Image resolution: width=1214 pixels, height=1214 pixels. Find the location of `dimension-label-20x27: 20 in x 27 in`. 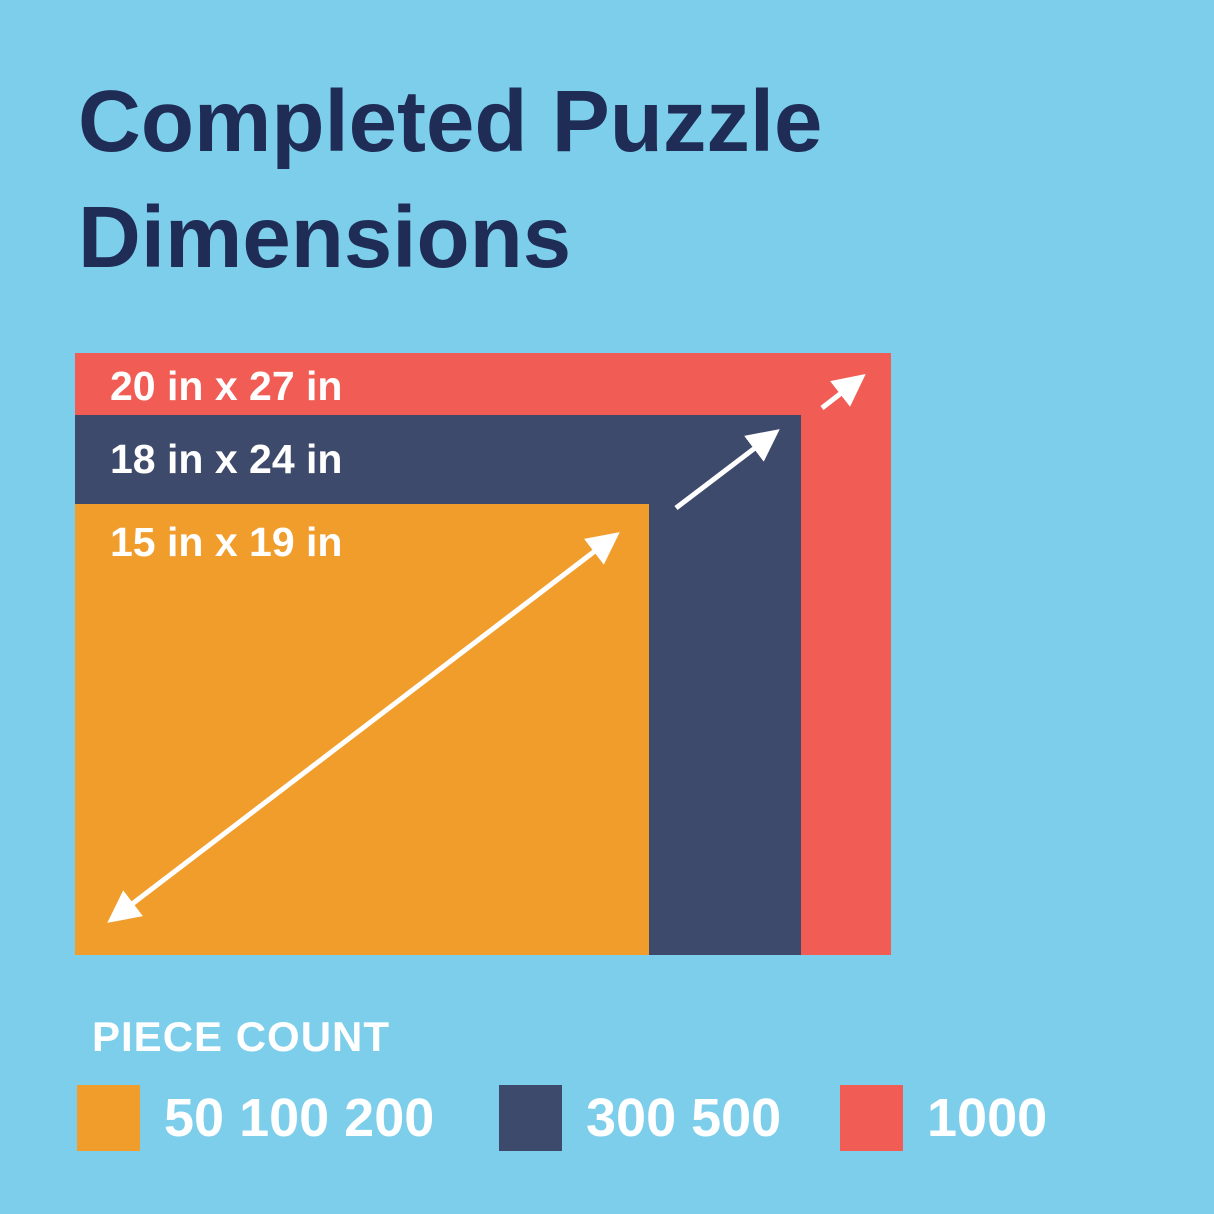

dimension-label-20x27: 20 in x 27 in is located at coordinates (226, 386).